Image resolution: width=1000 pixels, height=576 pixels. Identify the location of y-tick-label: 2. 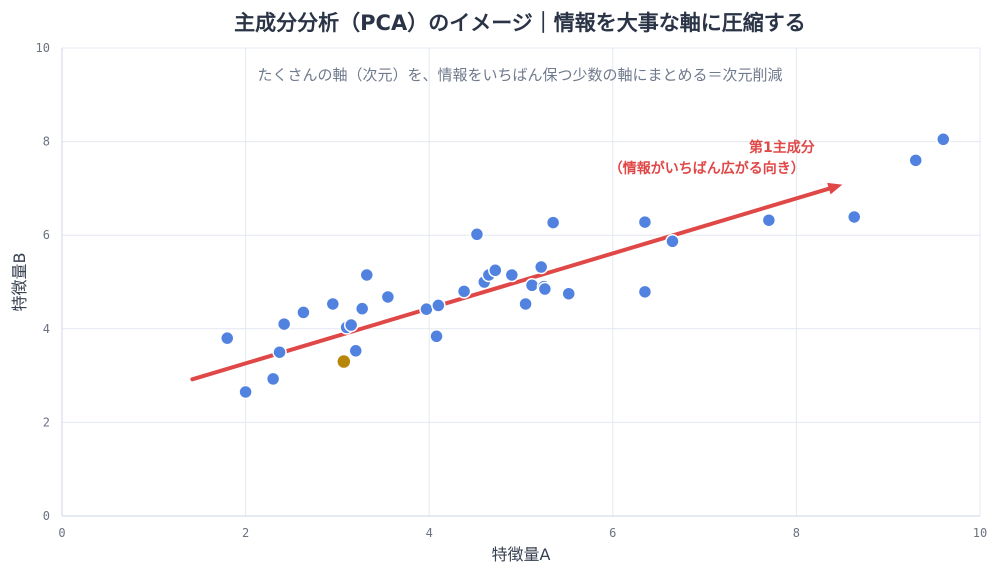
(46, 422).